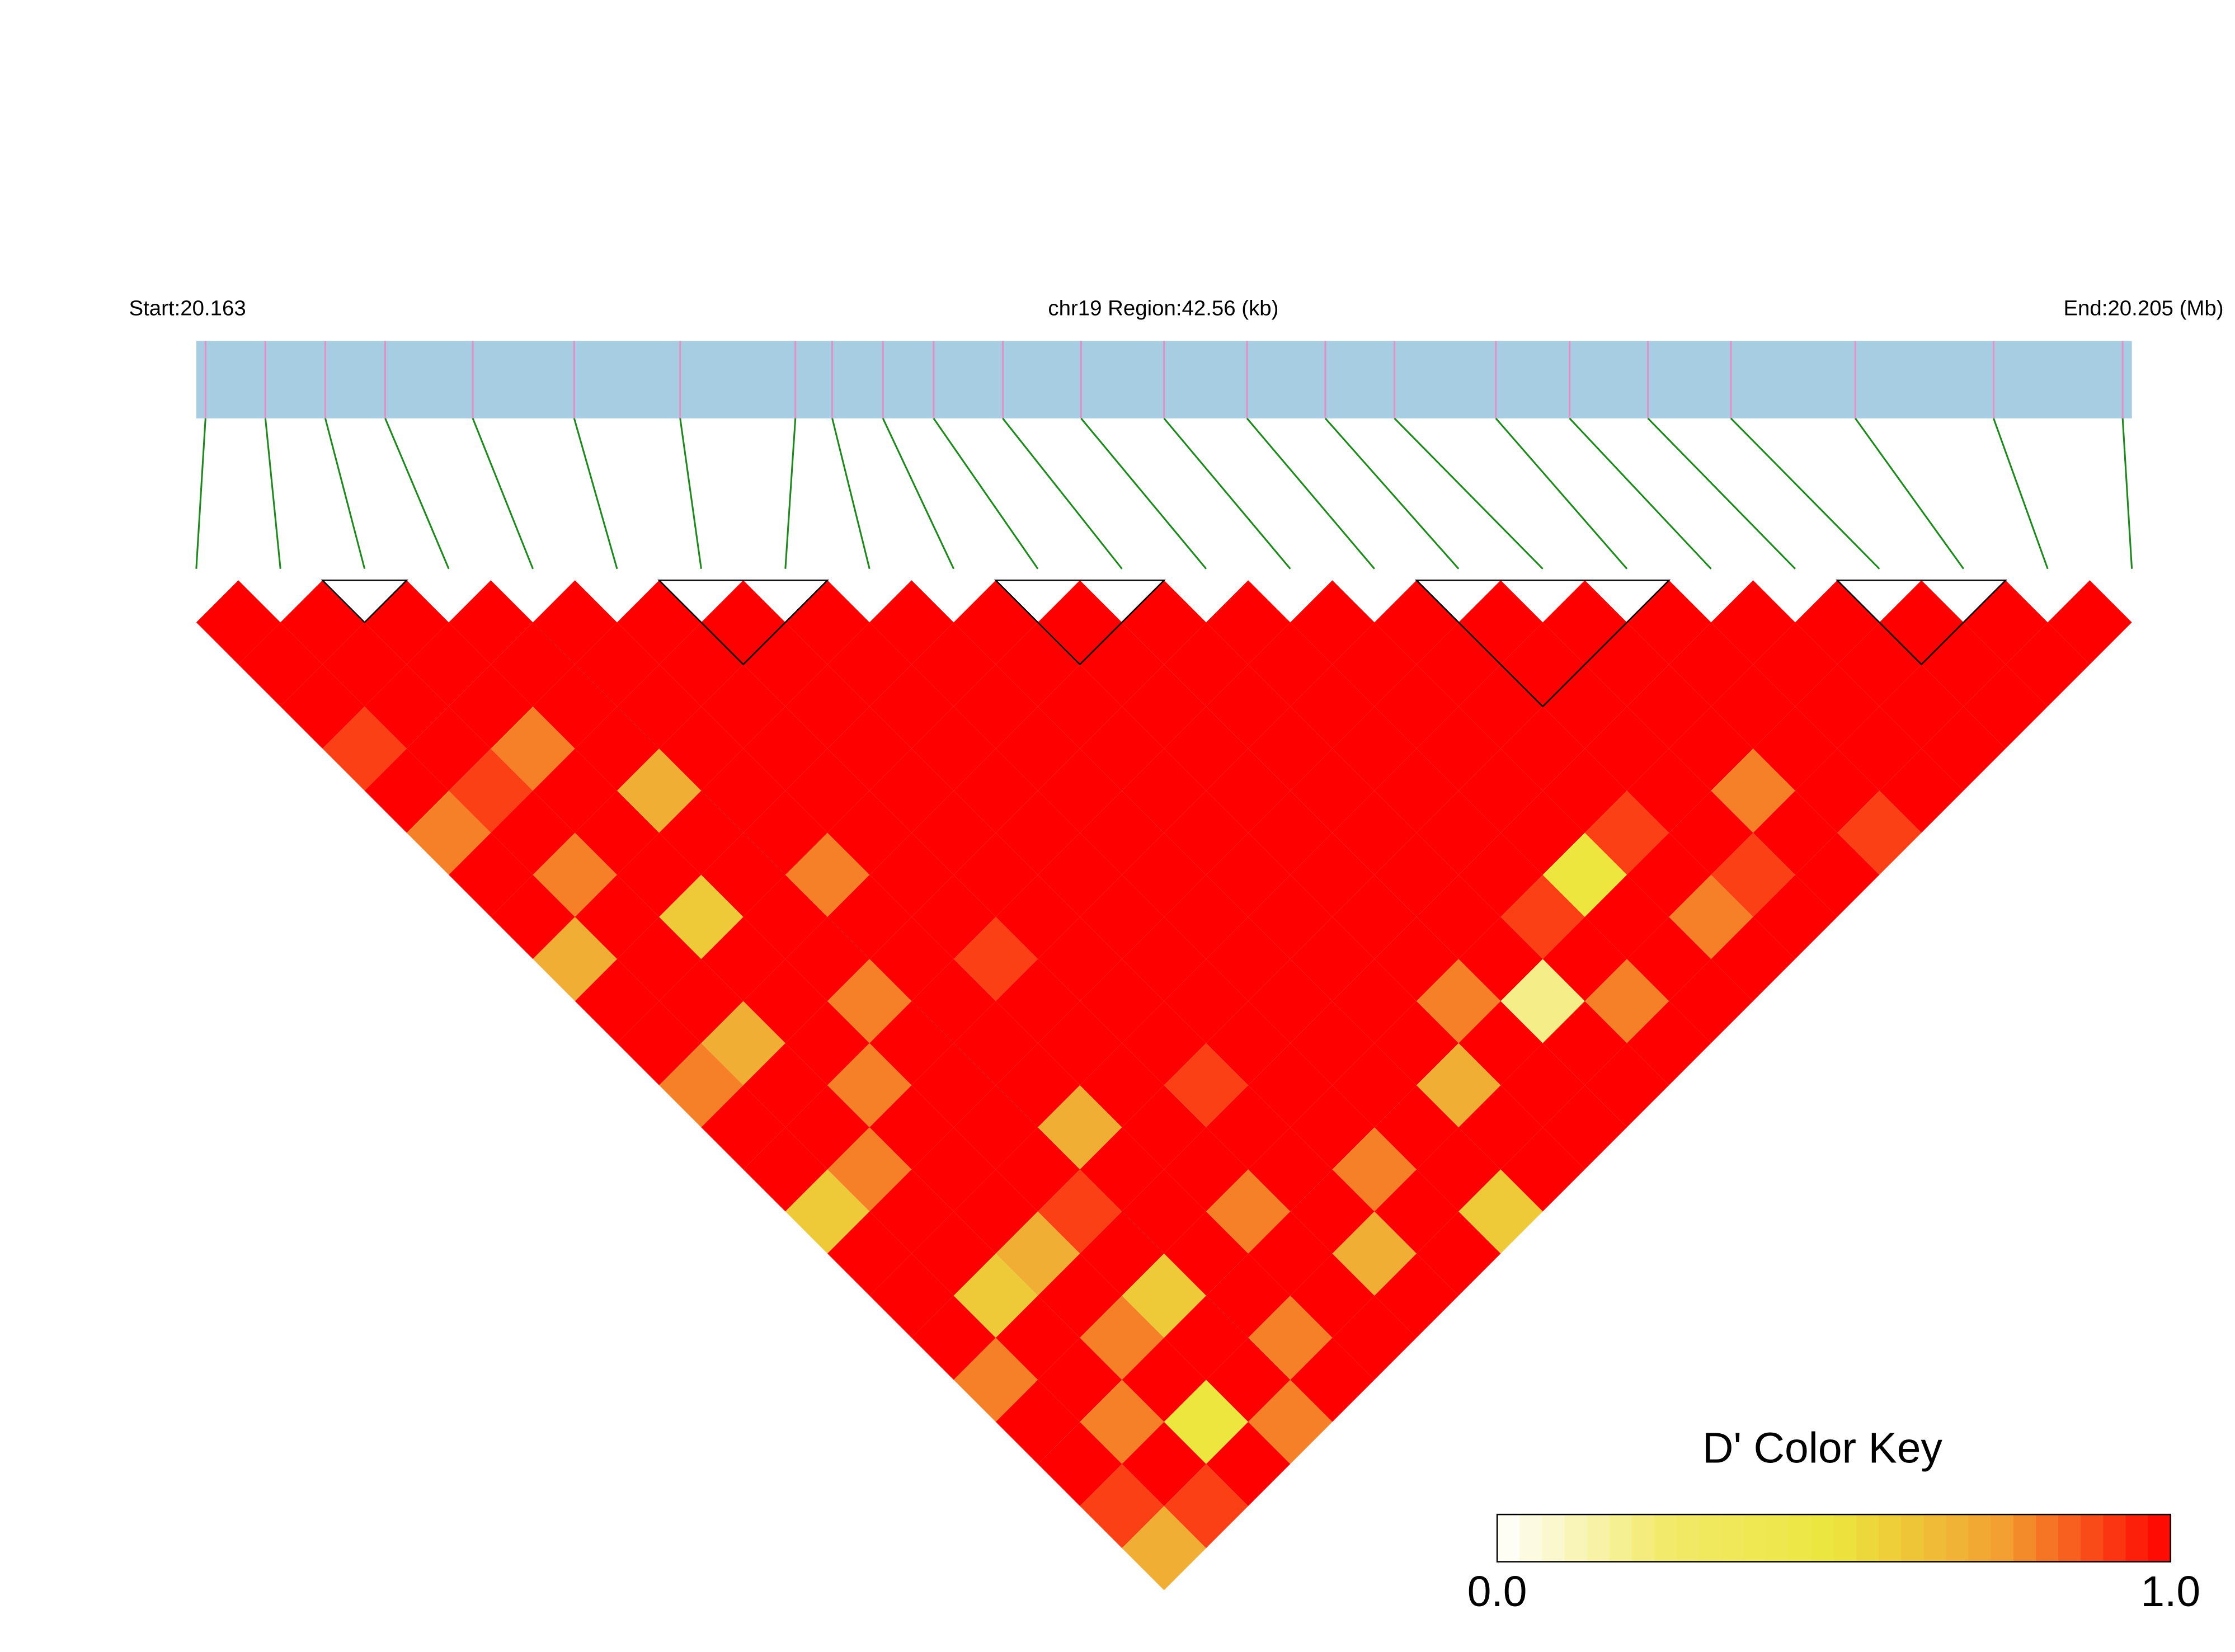 The height and width of the screenshot is (1652, 2235). I want to click on colorkey-frame, so click(1834, 1537).